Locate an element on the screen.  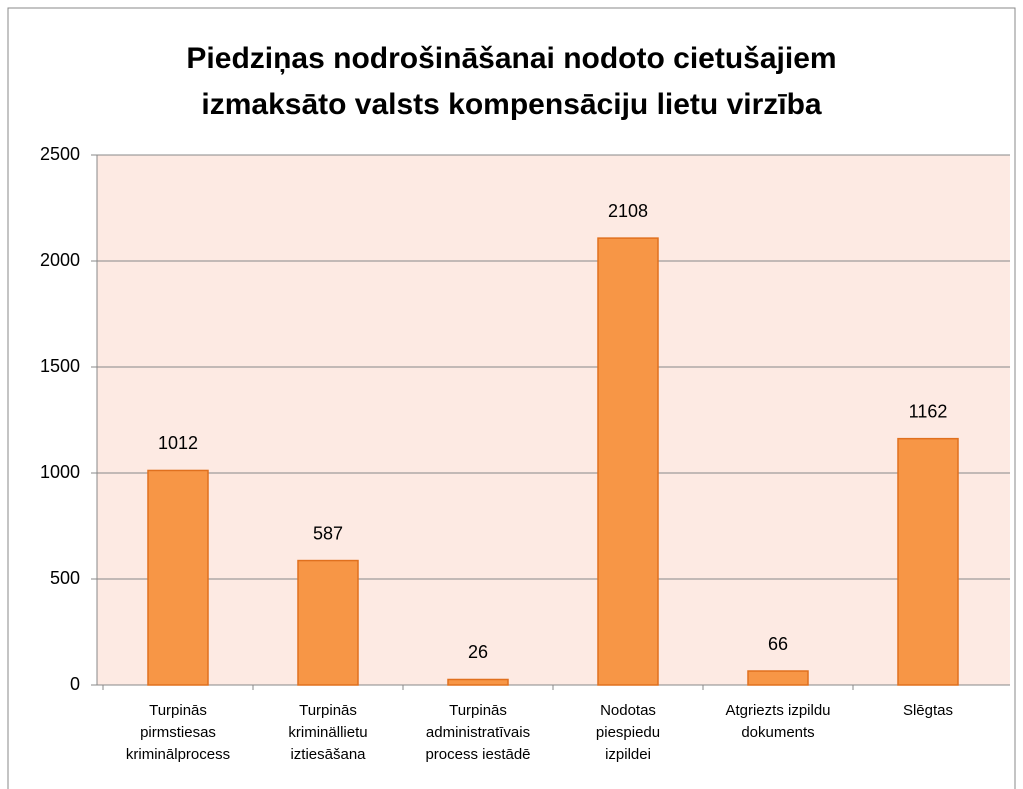
x-tick-label: Slēgtas is located at coordinates (928, 710).